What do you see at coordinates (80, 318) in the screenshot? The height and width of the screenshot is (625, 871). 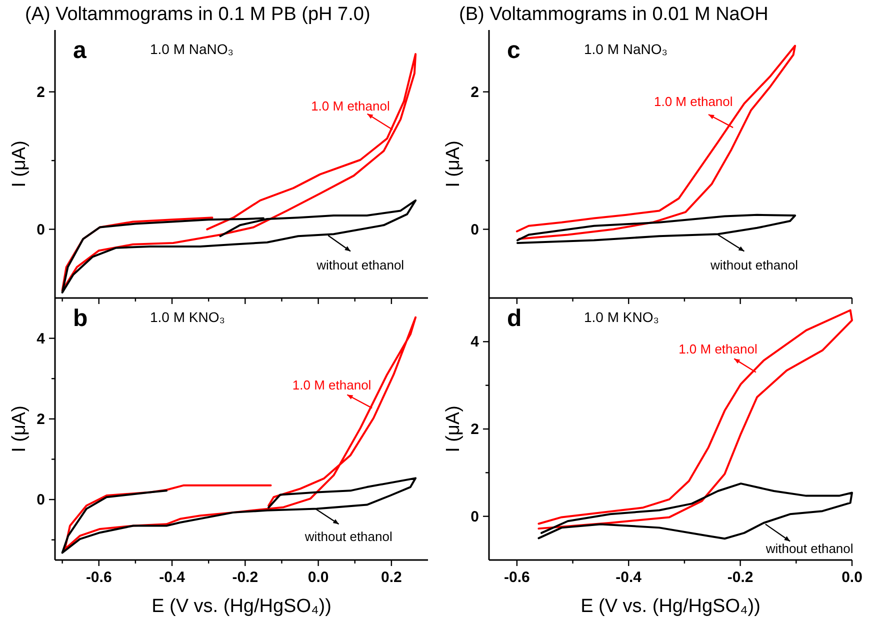 I see `annotation: b` at bounding box center [80, 318].